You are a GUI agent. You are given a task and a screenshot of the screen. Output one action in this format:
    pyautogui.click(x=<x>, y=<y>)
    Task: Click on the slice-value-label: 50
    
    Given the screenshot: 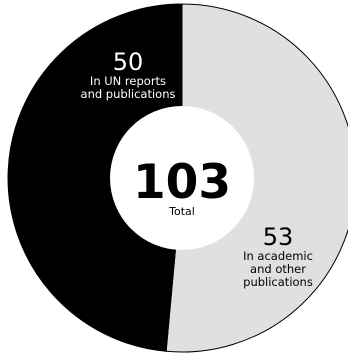 What is the action you would take?
    pyautogui.click(x=128, y=62)
    